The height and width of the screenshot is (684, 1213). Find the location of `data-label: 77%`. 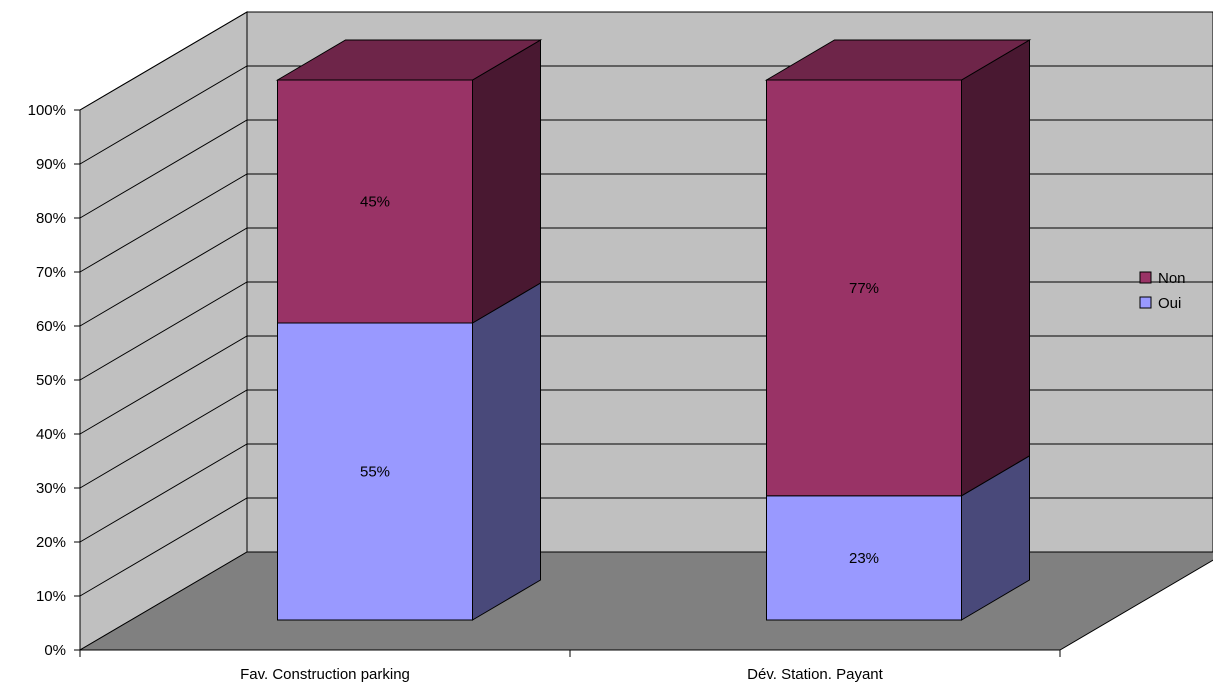

data-label: 77% is located at coordinates (864, 288).